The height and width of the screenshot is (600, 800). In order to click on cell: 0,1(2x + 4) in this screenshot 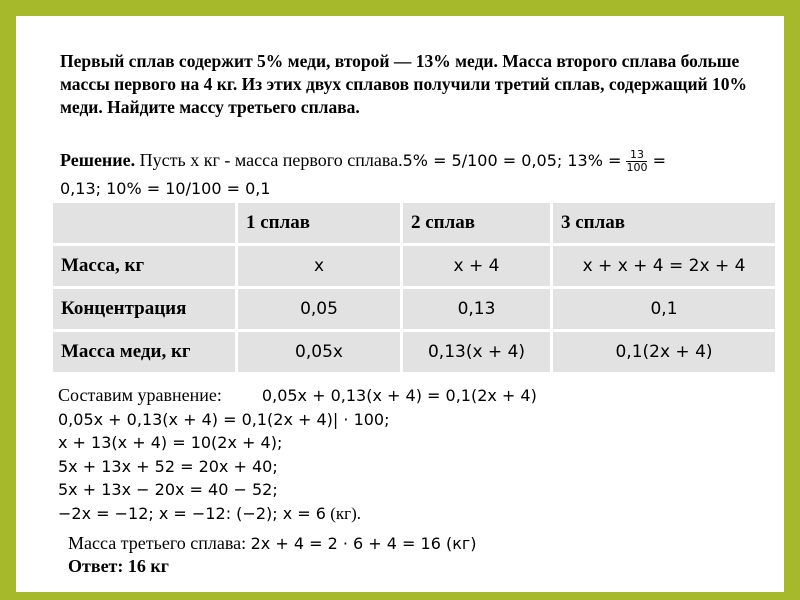, I will do `click(664, 352)`.